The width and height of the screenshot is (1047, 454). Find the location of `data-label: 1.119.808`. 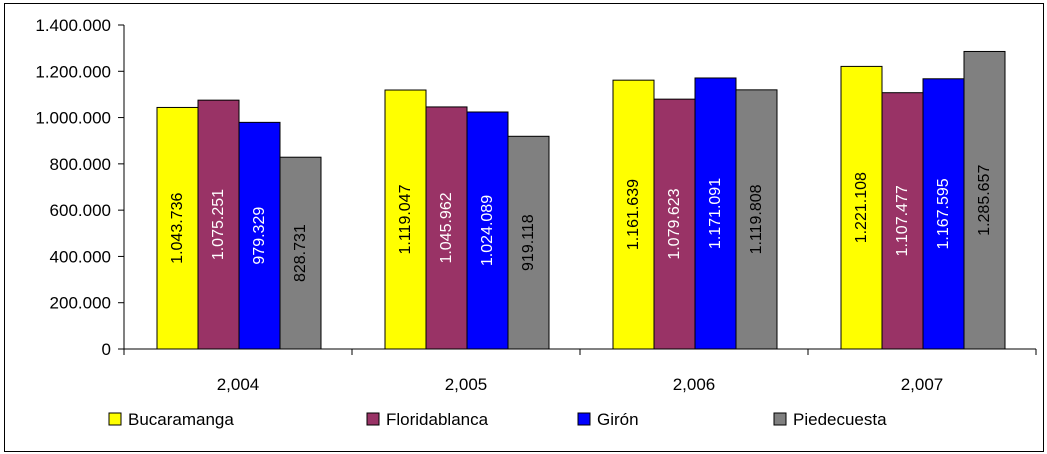

data-label: 1.119.808 is located at coordinates (756, 219).